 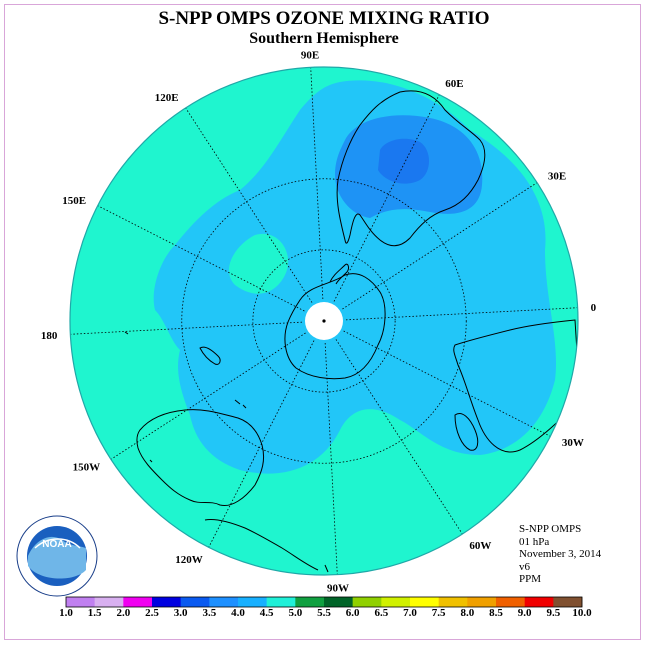 What do you see at coordinates (324, 18) in the screenshot?
I see `map-title: S-NPP OMPS OZONE MIXING RATIO` at bounding box center [324, 18].